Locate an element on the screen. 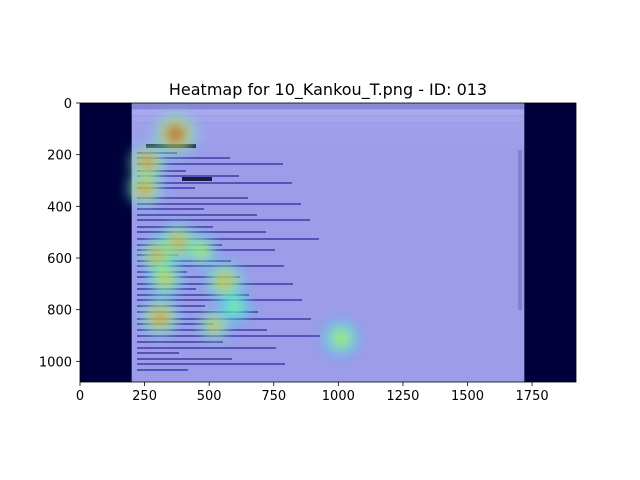  x-axis: 0 250 500 750 1000 1250 1500 1750 is located at coordinates (312, 393).